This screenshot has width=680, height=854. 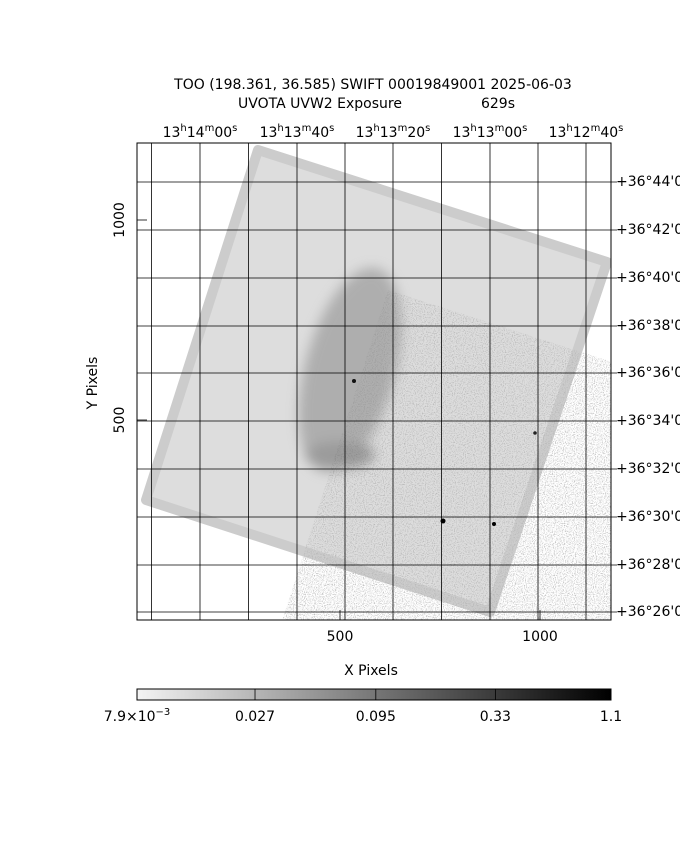 I want to click on colorbar, so click(x=374, y=694).